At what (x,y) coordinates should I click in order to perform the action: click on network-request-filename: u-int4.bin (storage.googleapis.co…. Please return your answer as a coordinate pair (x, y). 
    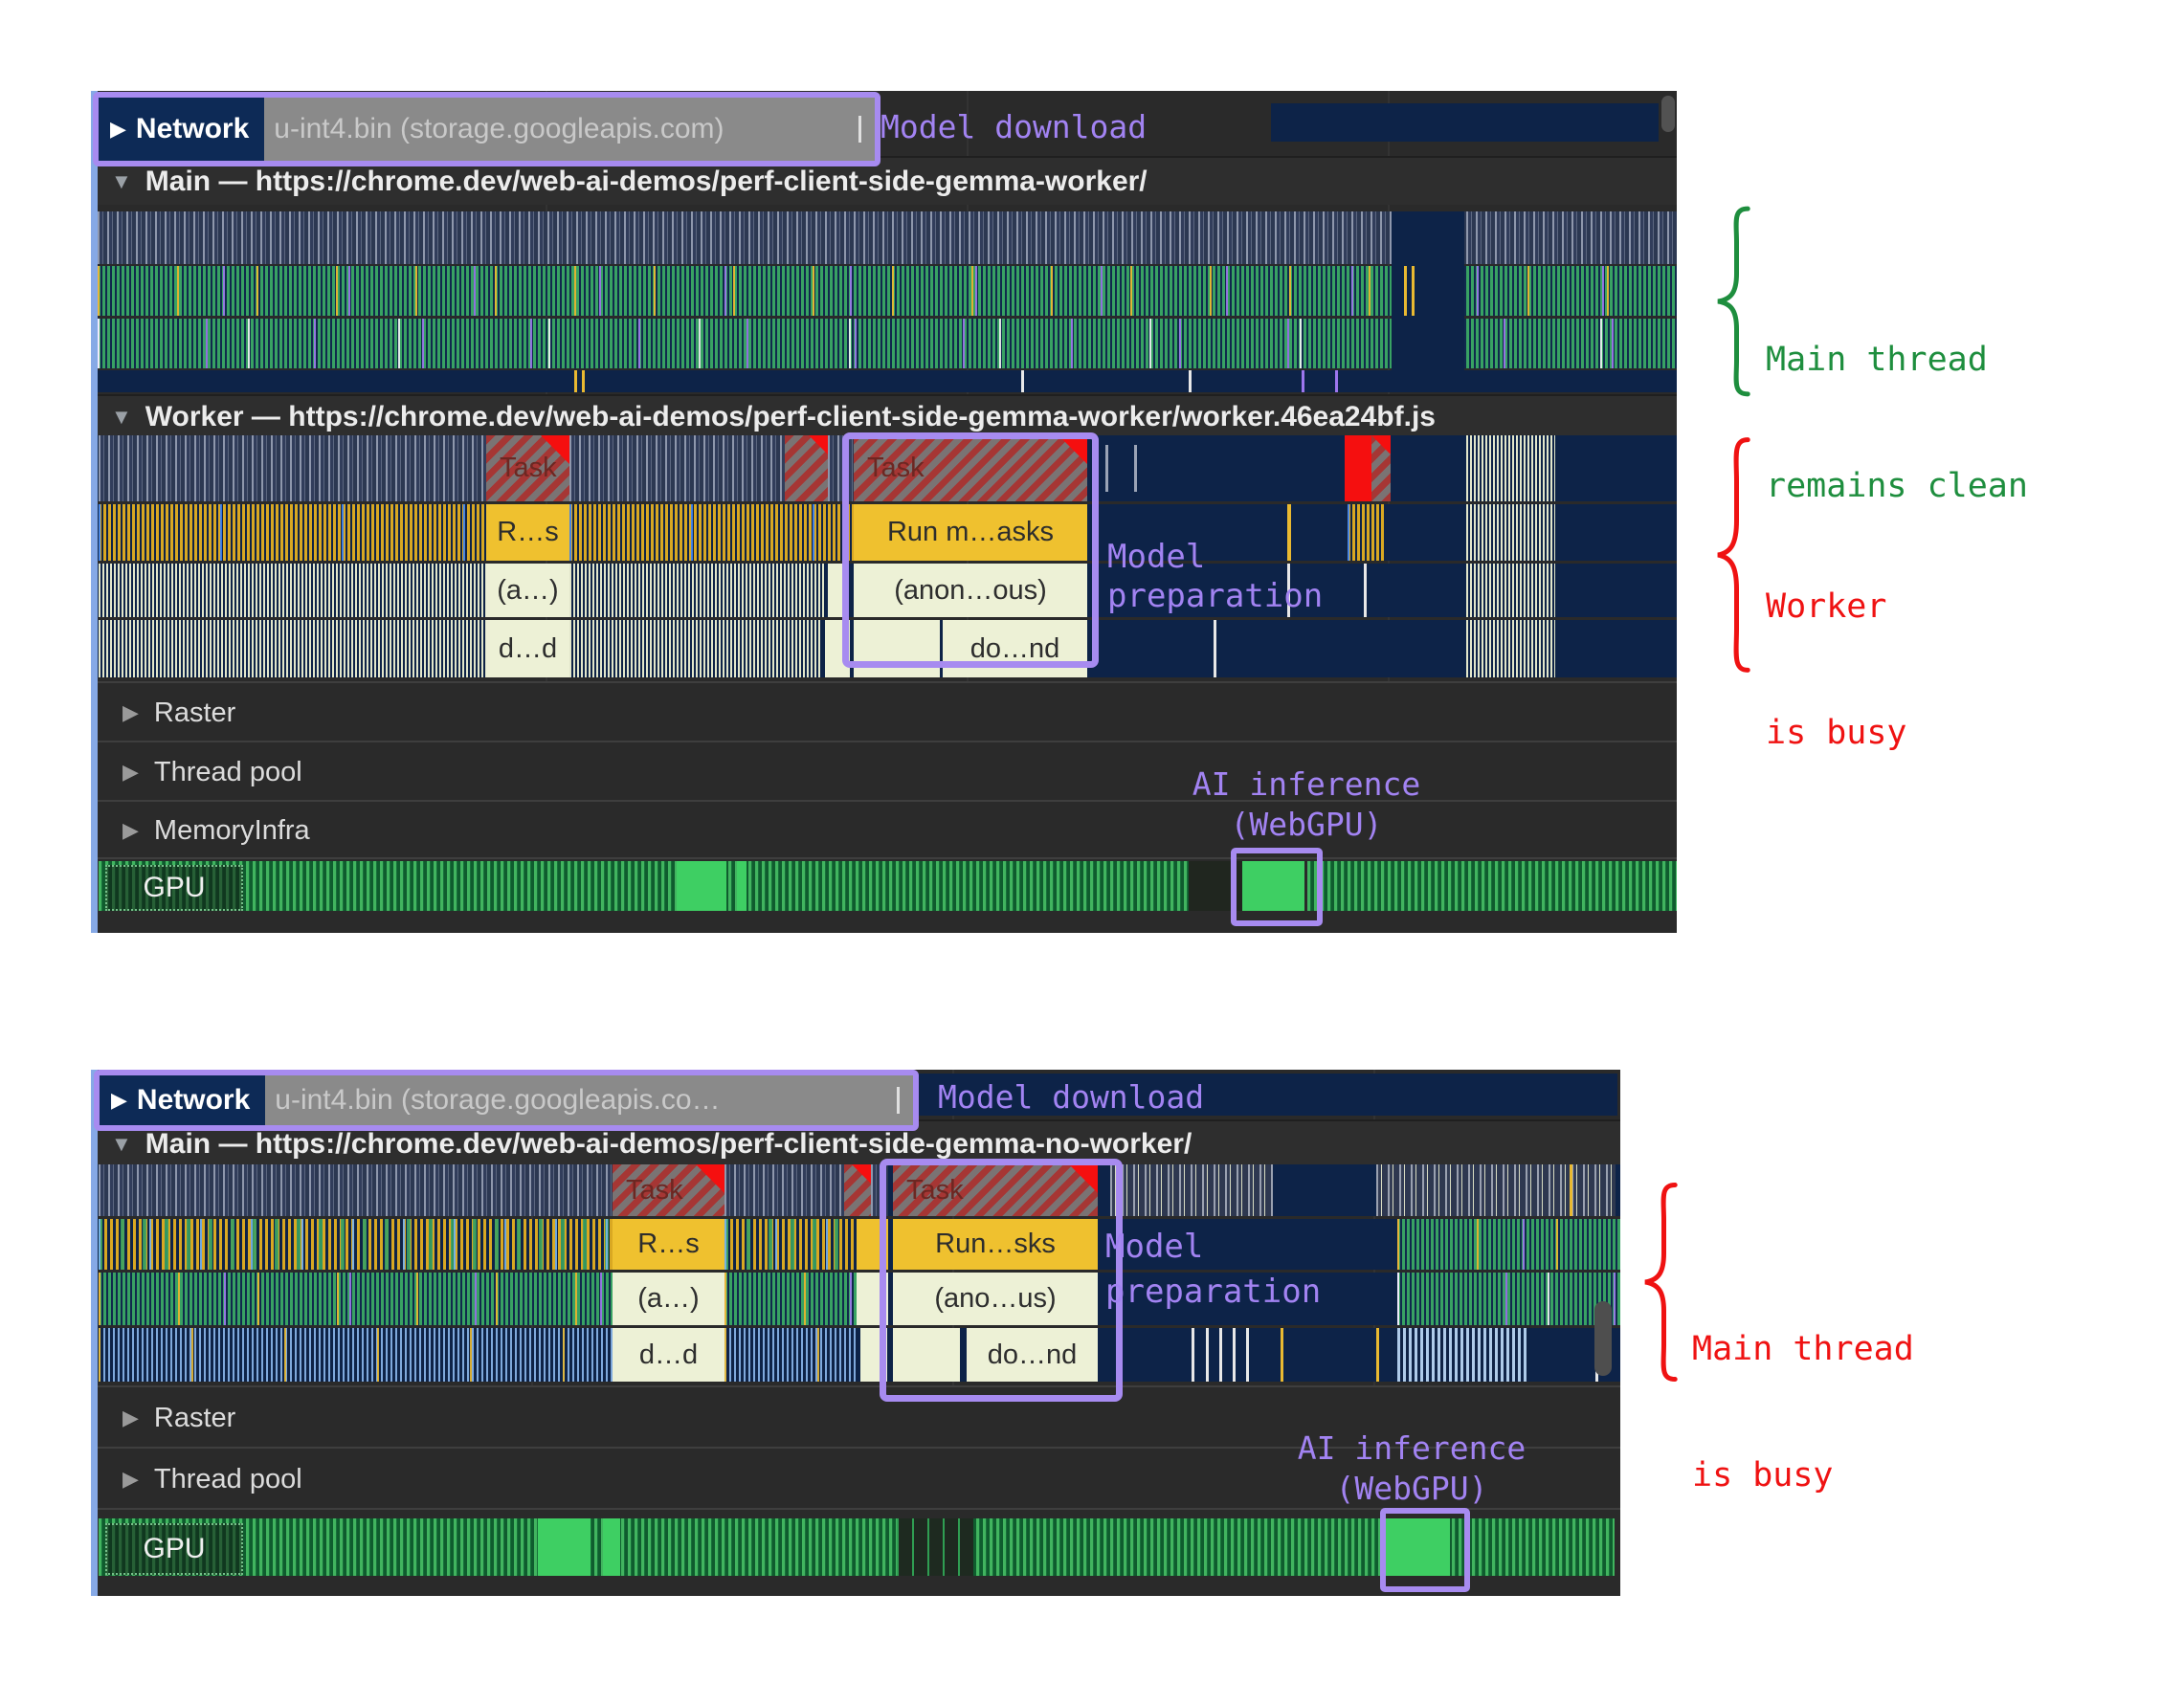
    Looking at the image, I should click on (589, 1100).